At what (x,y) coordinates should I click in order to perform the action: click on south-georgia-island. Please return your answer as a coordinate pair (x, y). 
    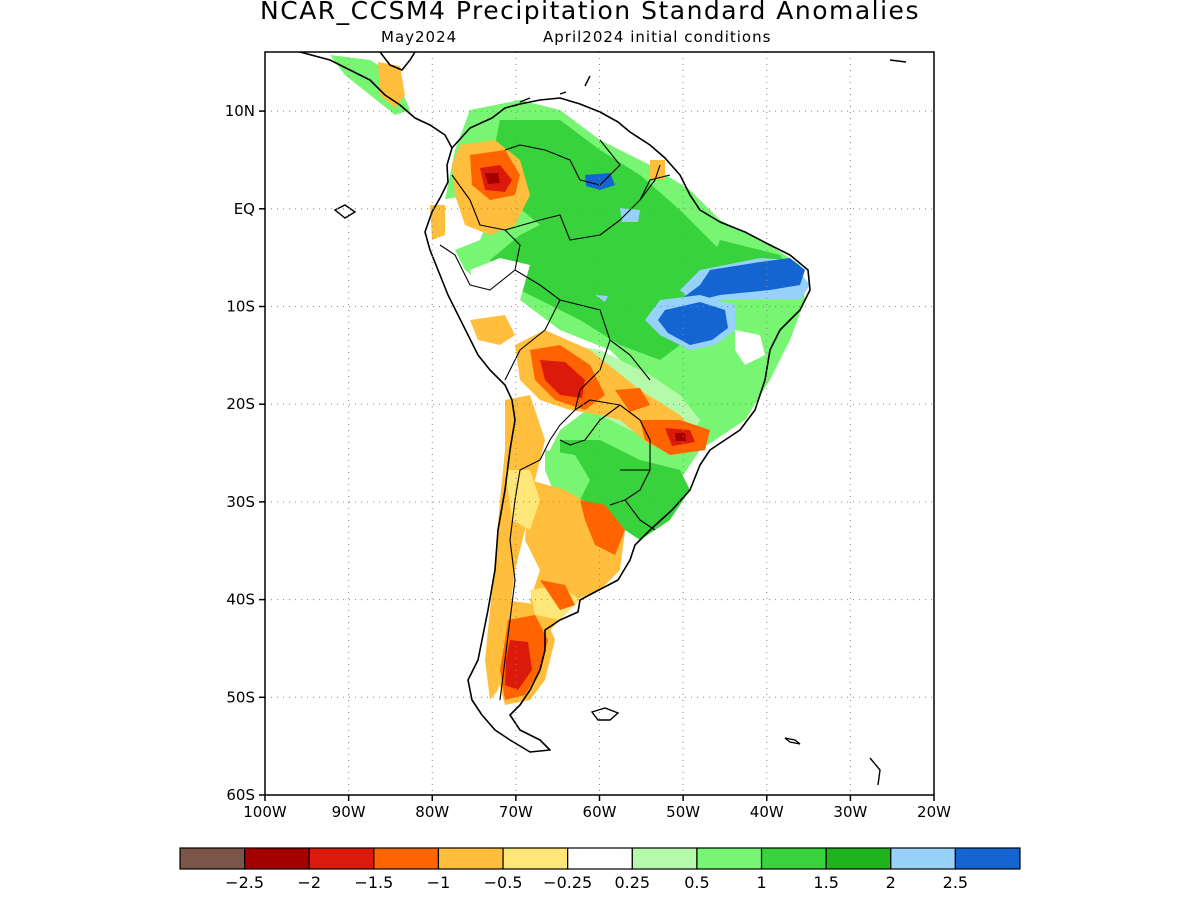
    Looking at the image, I should click on (792, 741).